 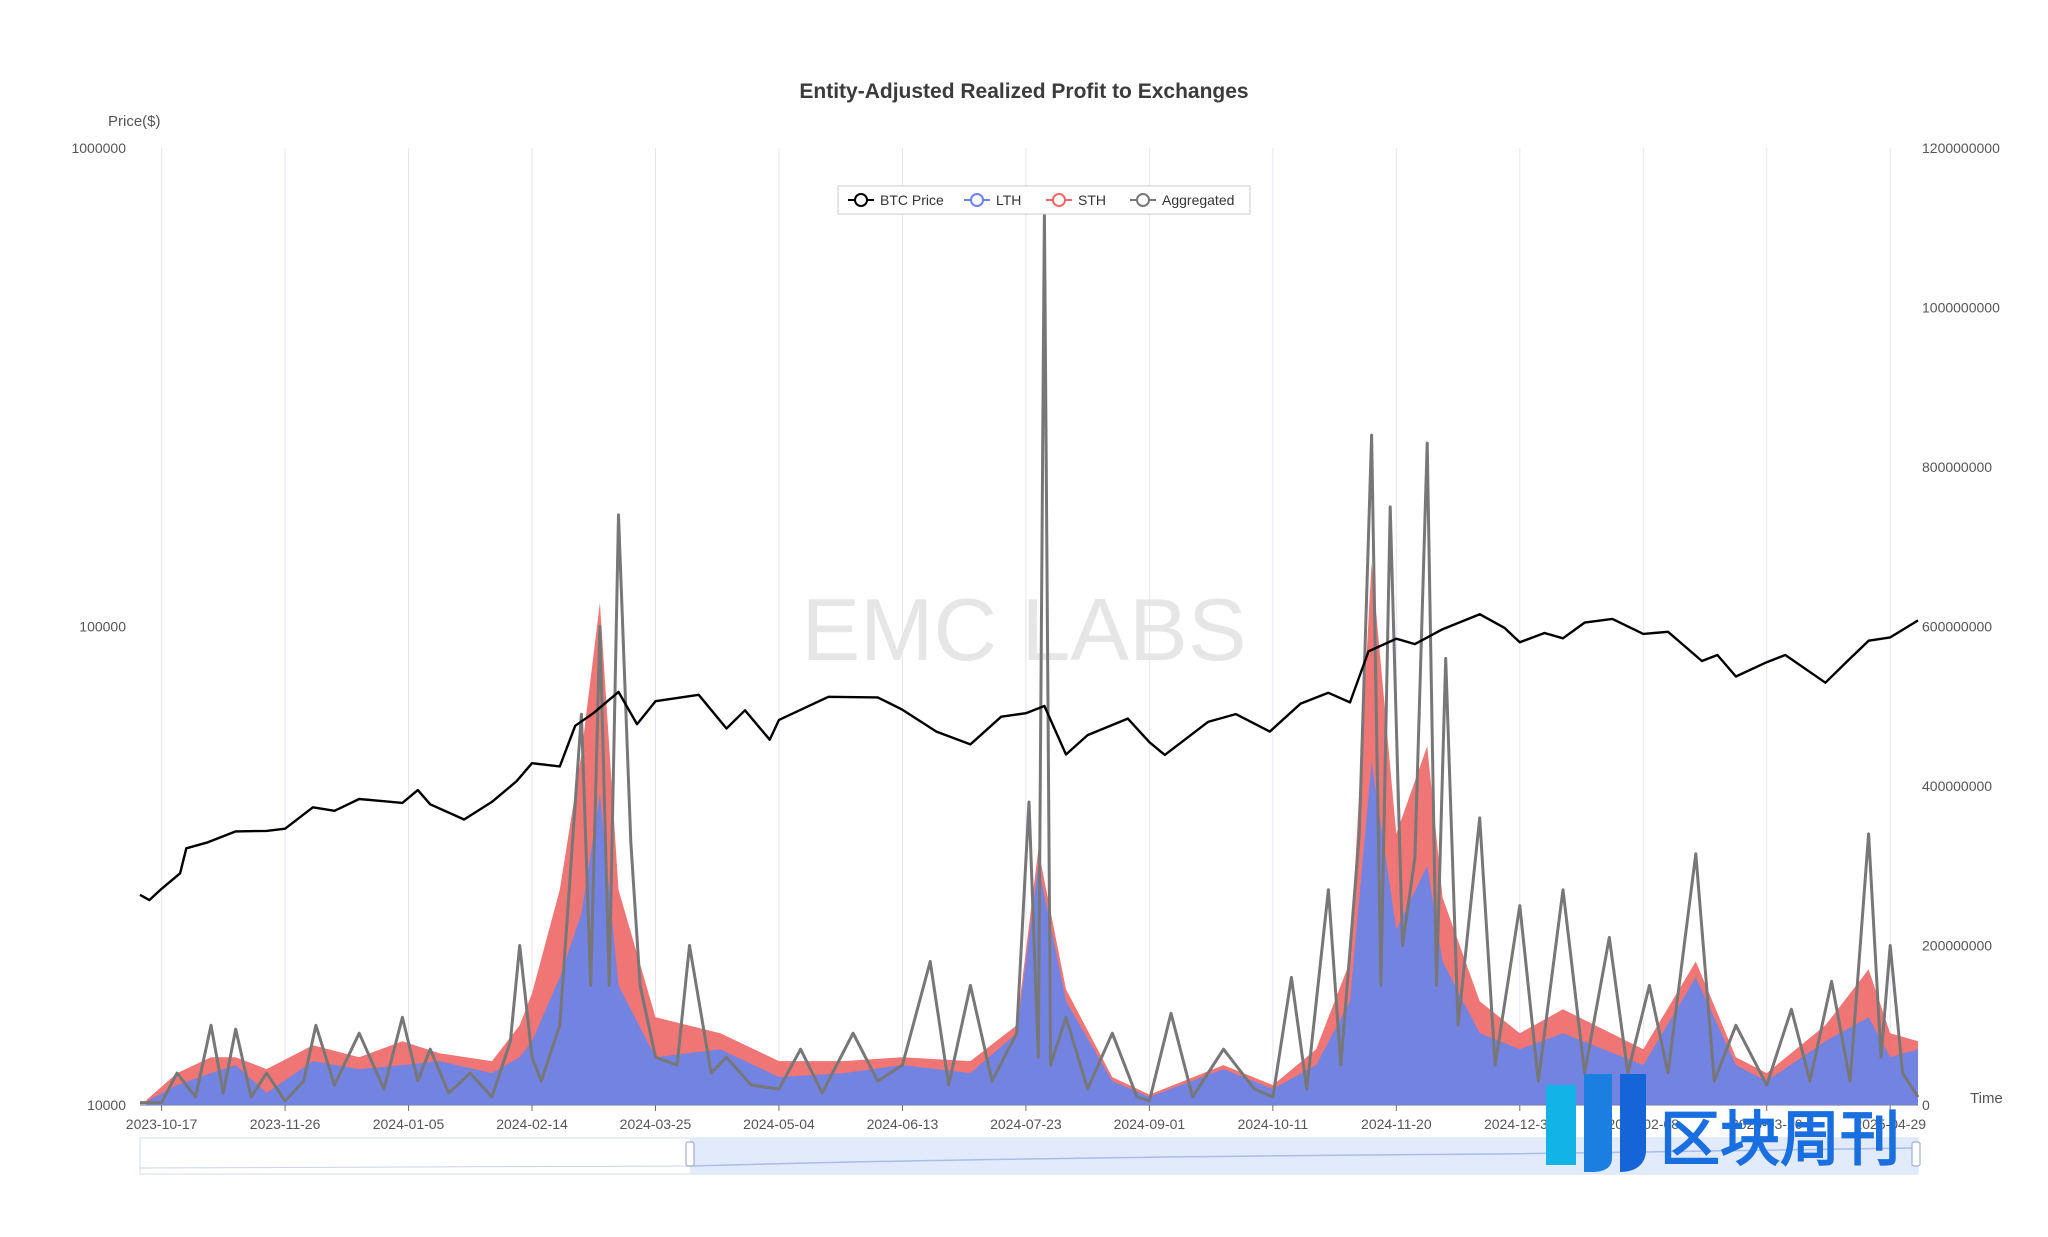 What do you see at coordinates (1957, 786) in the screenshot?
I see `y-right-tick-label: 400000000` at bounding box center [1957, 786].